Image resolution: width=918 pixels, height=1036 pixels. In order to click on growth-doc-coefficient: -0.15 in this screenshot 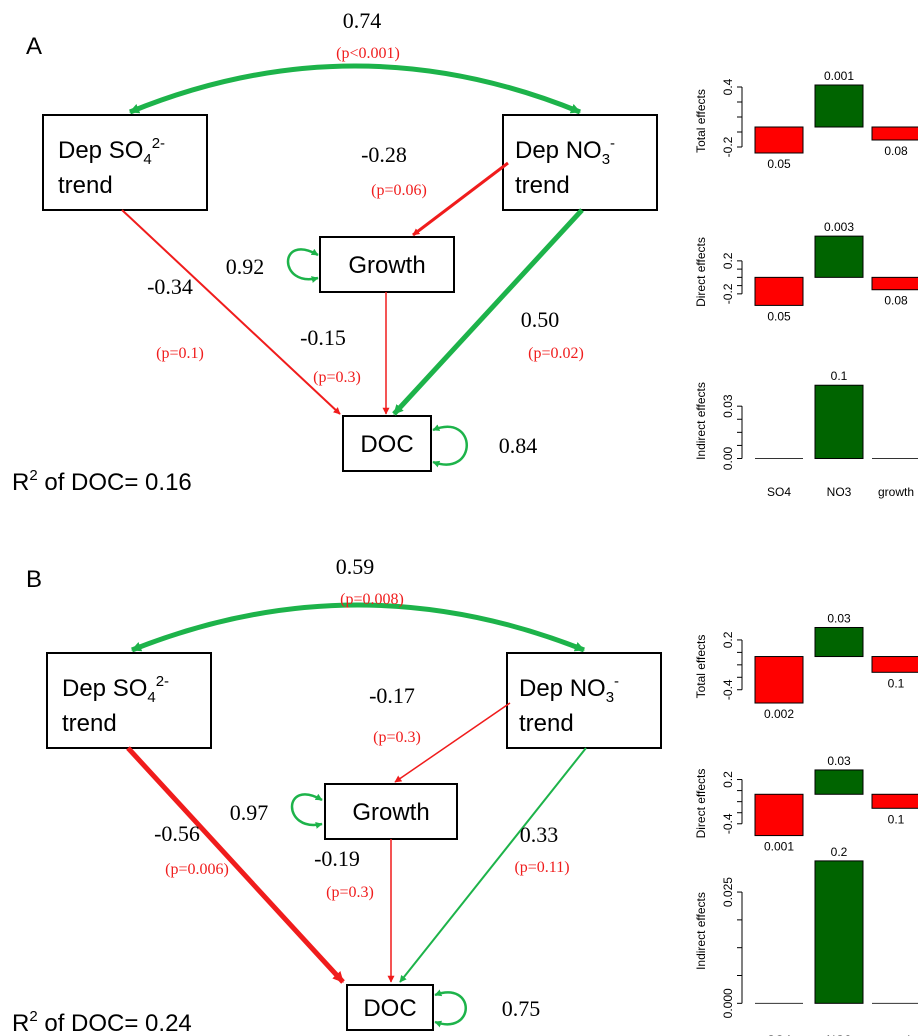, I will do `click(323, 337)`.